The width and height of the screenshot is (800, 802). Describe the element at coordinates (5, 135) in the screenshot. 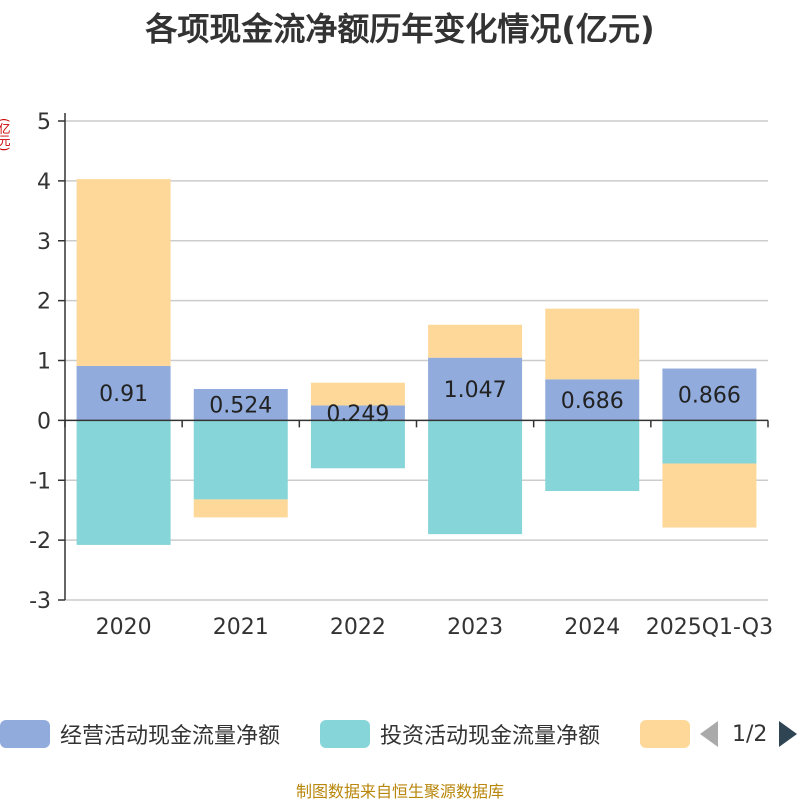

I see `y-axis-unit: (亿元)` at that location.